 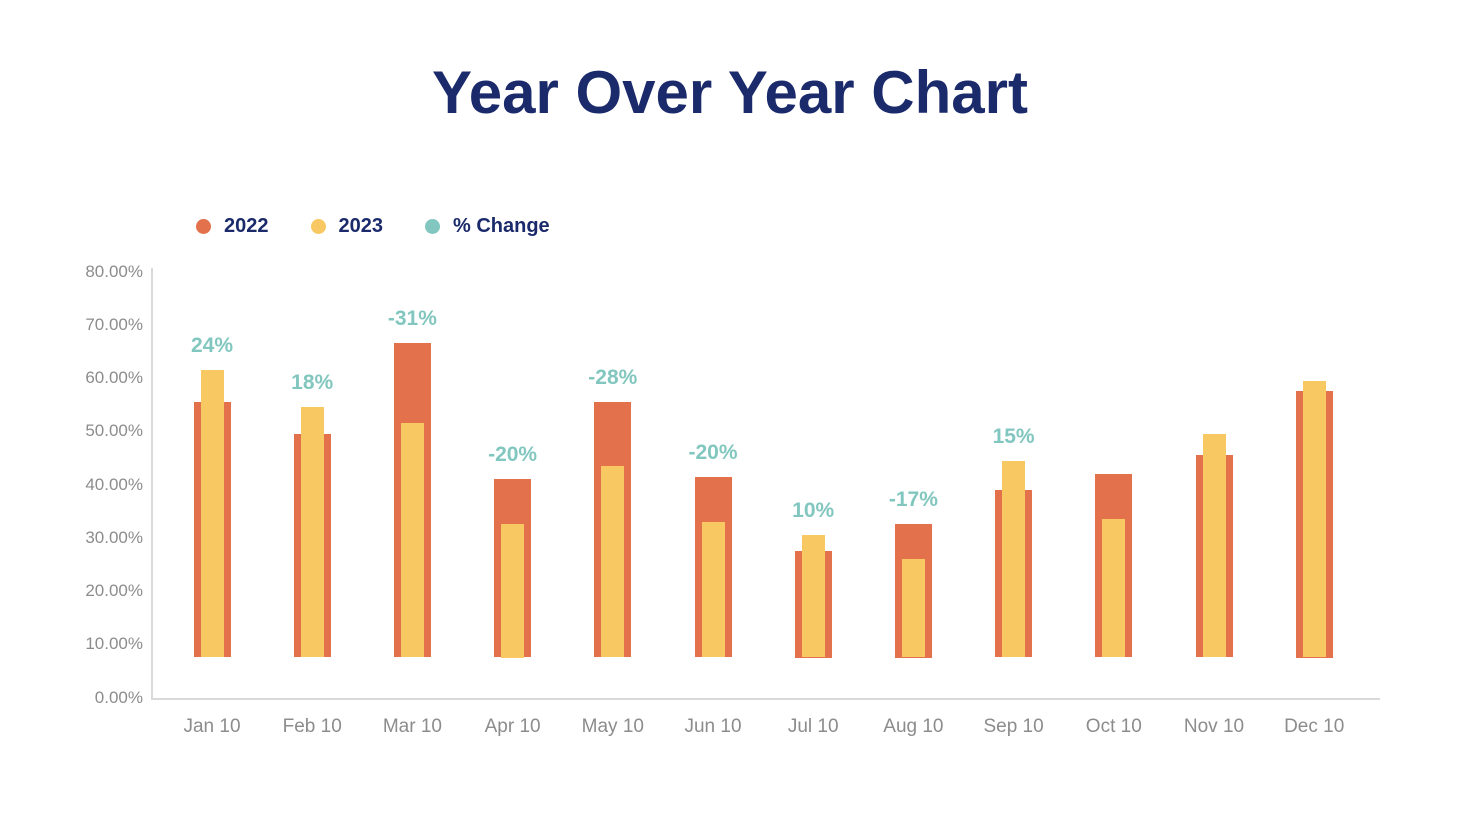 What do you see at coordinates (612, 726) in the screenshot?
I see `x-axis-tick-label: May 10` at bounding box center [612, 726].